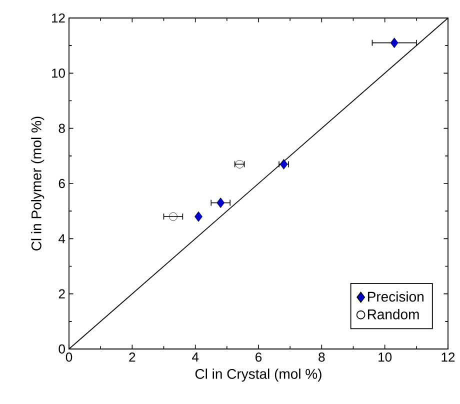 This screenshot has width=460, height=404. What do you see at coordinates (195, 357) in the screenshot?
I see `x-tick-label: 4` at bounding box center [195, 357].